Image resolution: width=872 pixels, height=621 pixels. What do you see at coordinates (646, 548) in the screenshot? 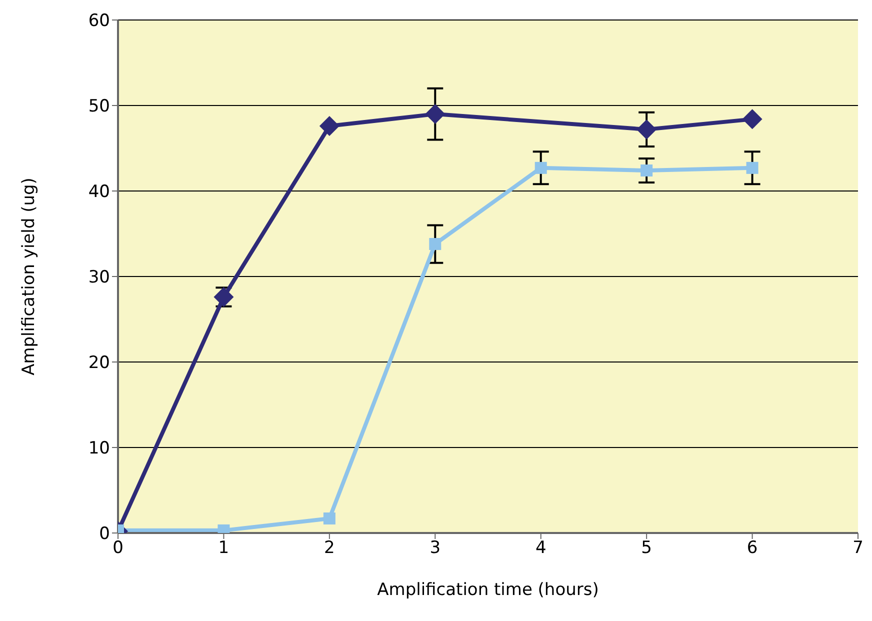
I see `x-tick-label: 5` at bounding box center [646, 548].